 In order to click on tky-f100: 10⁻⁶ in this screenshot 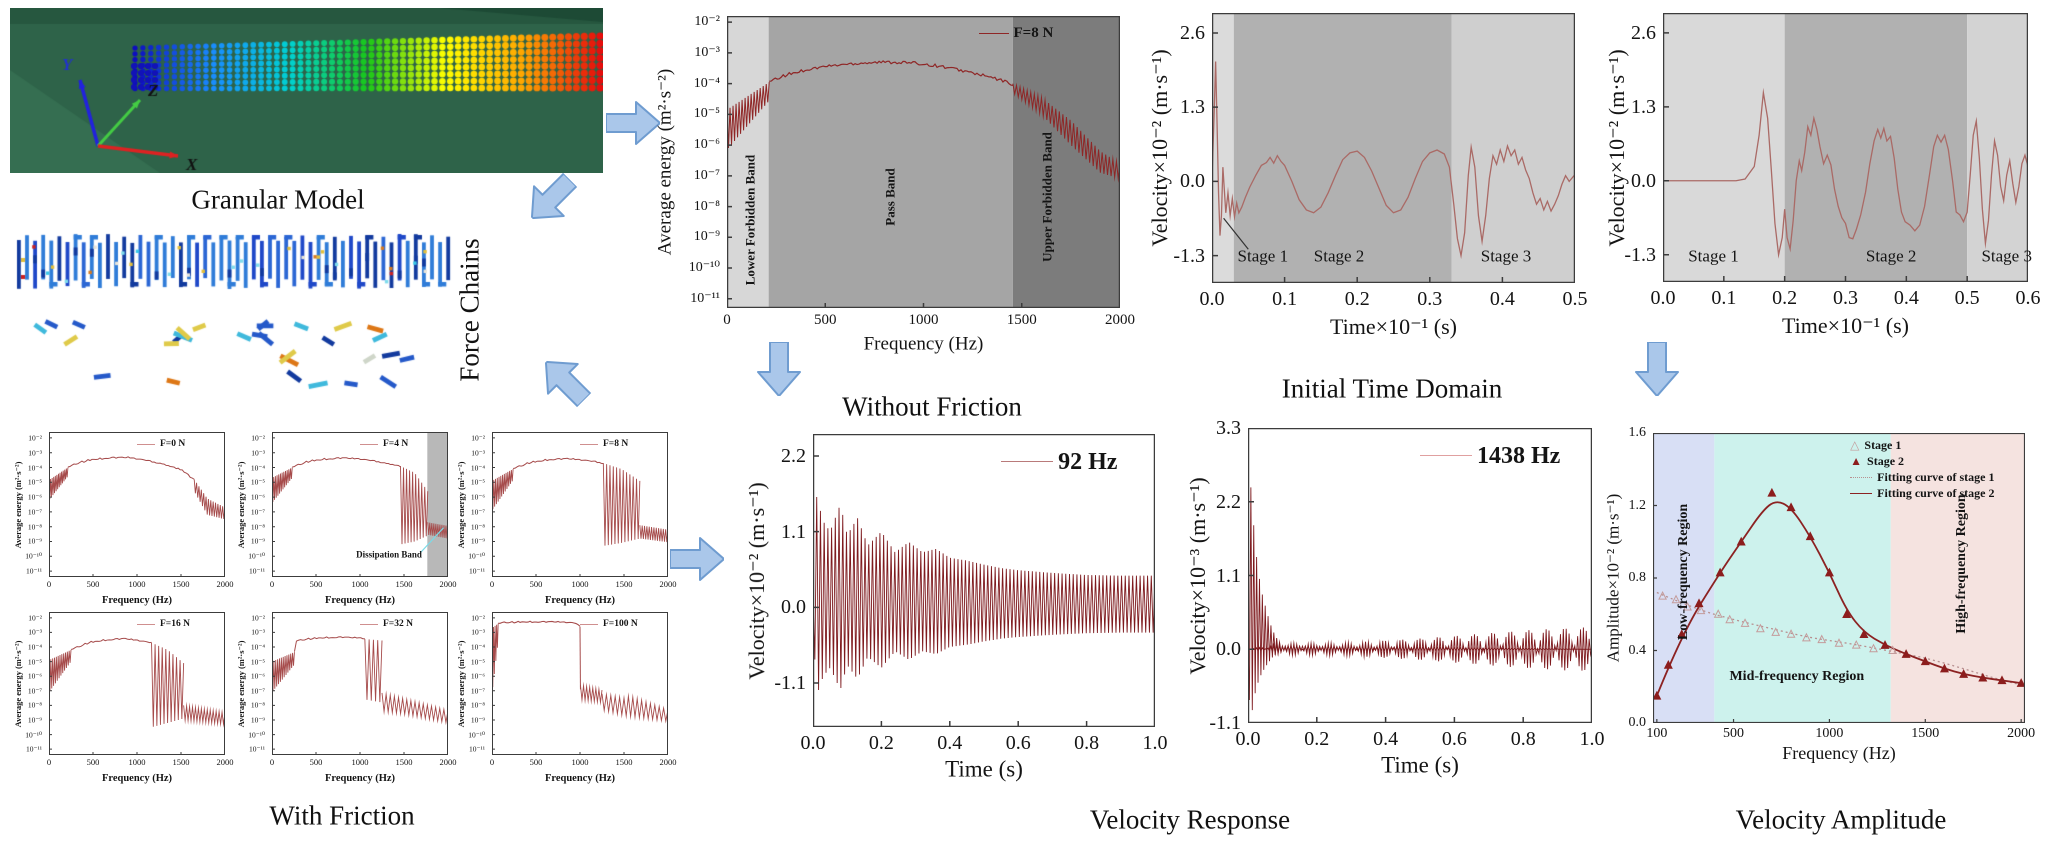, I will do `click(477, 676)`.